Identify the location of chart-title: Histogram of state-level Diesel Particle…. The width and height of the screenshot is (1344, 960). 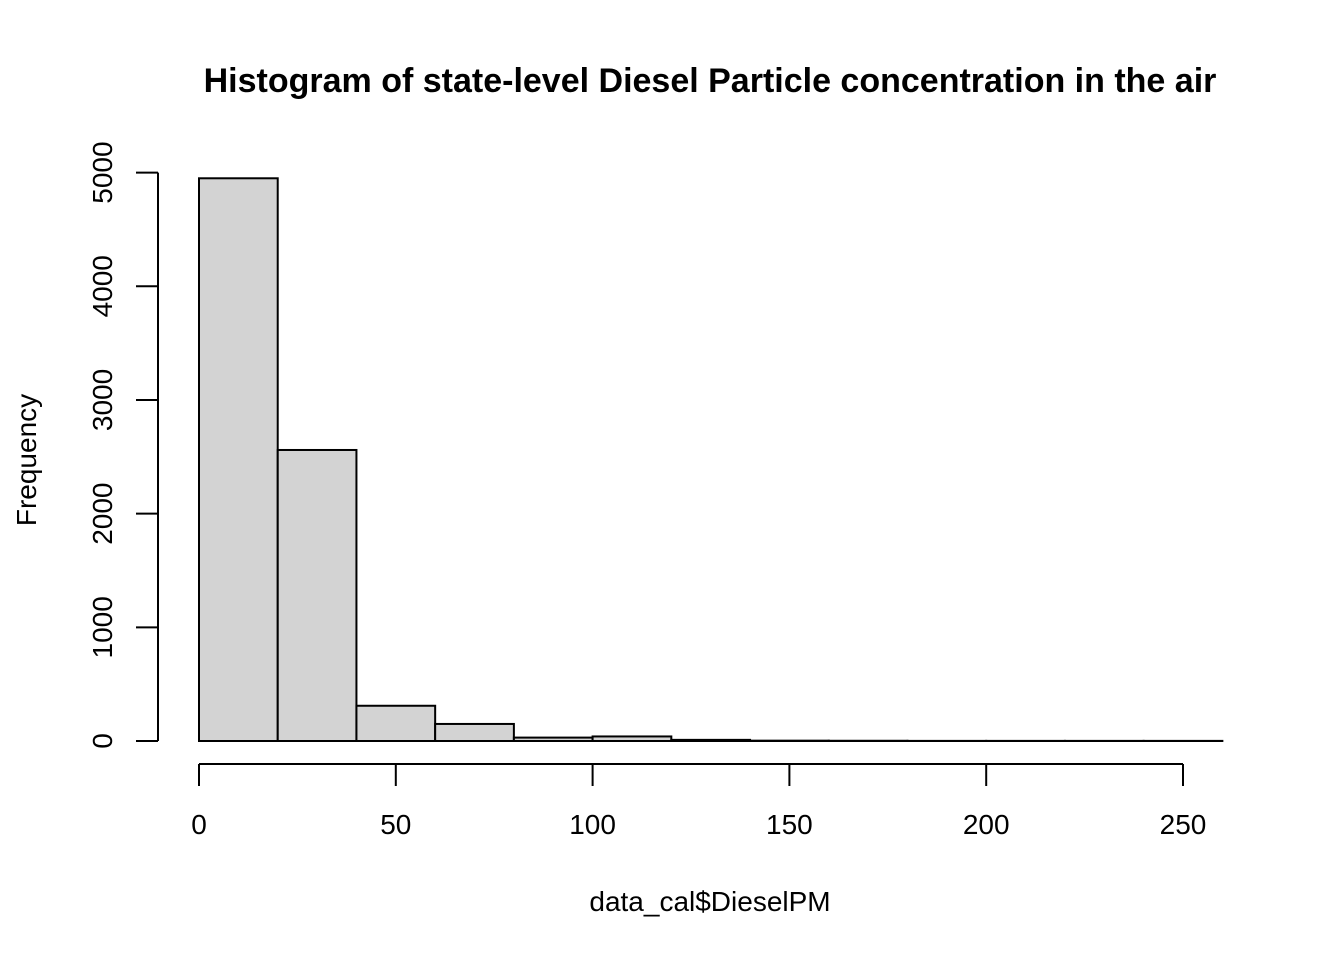
(710, 81).